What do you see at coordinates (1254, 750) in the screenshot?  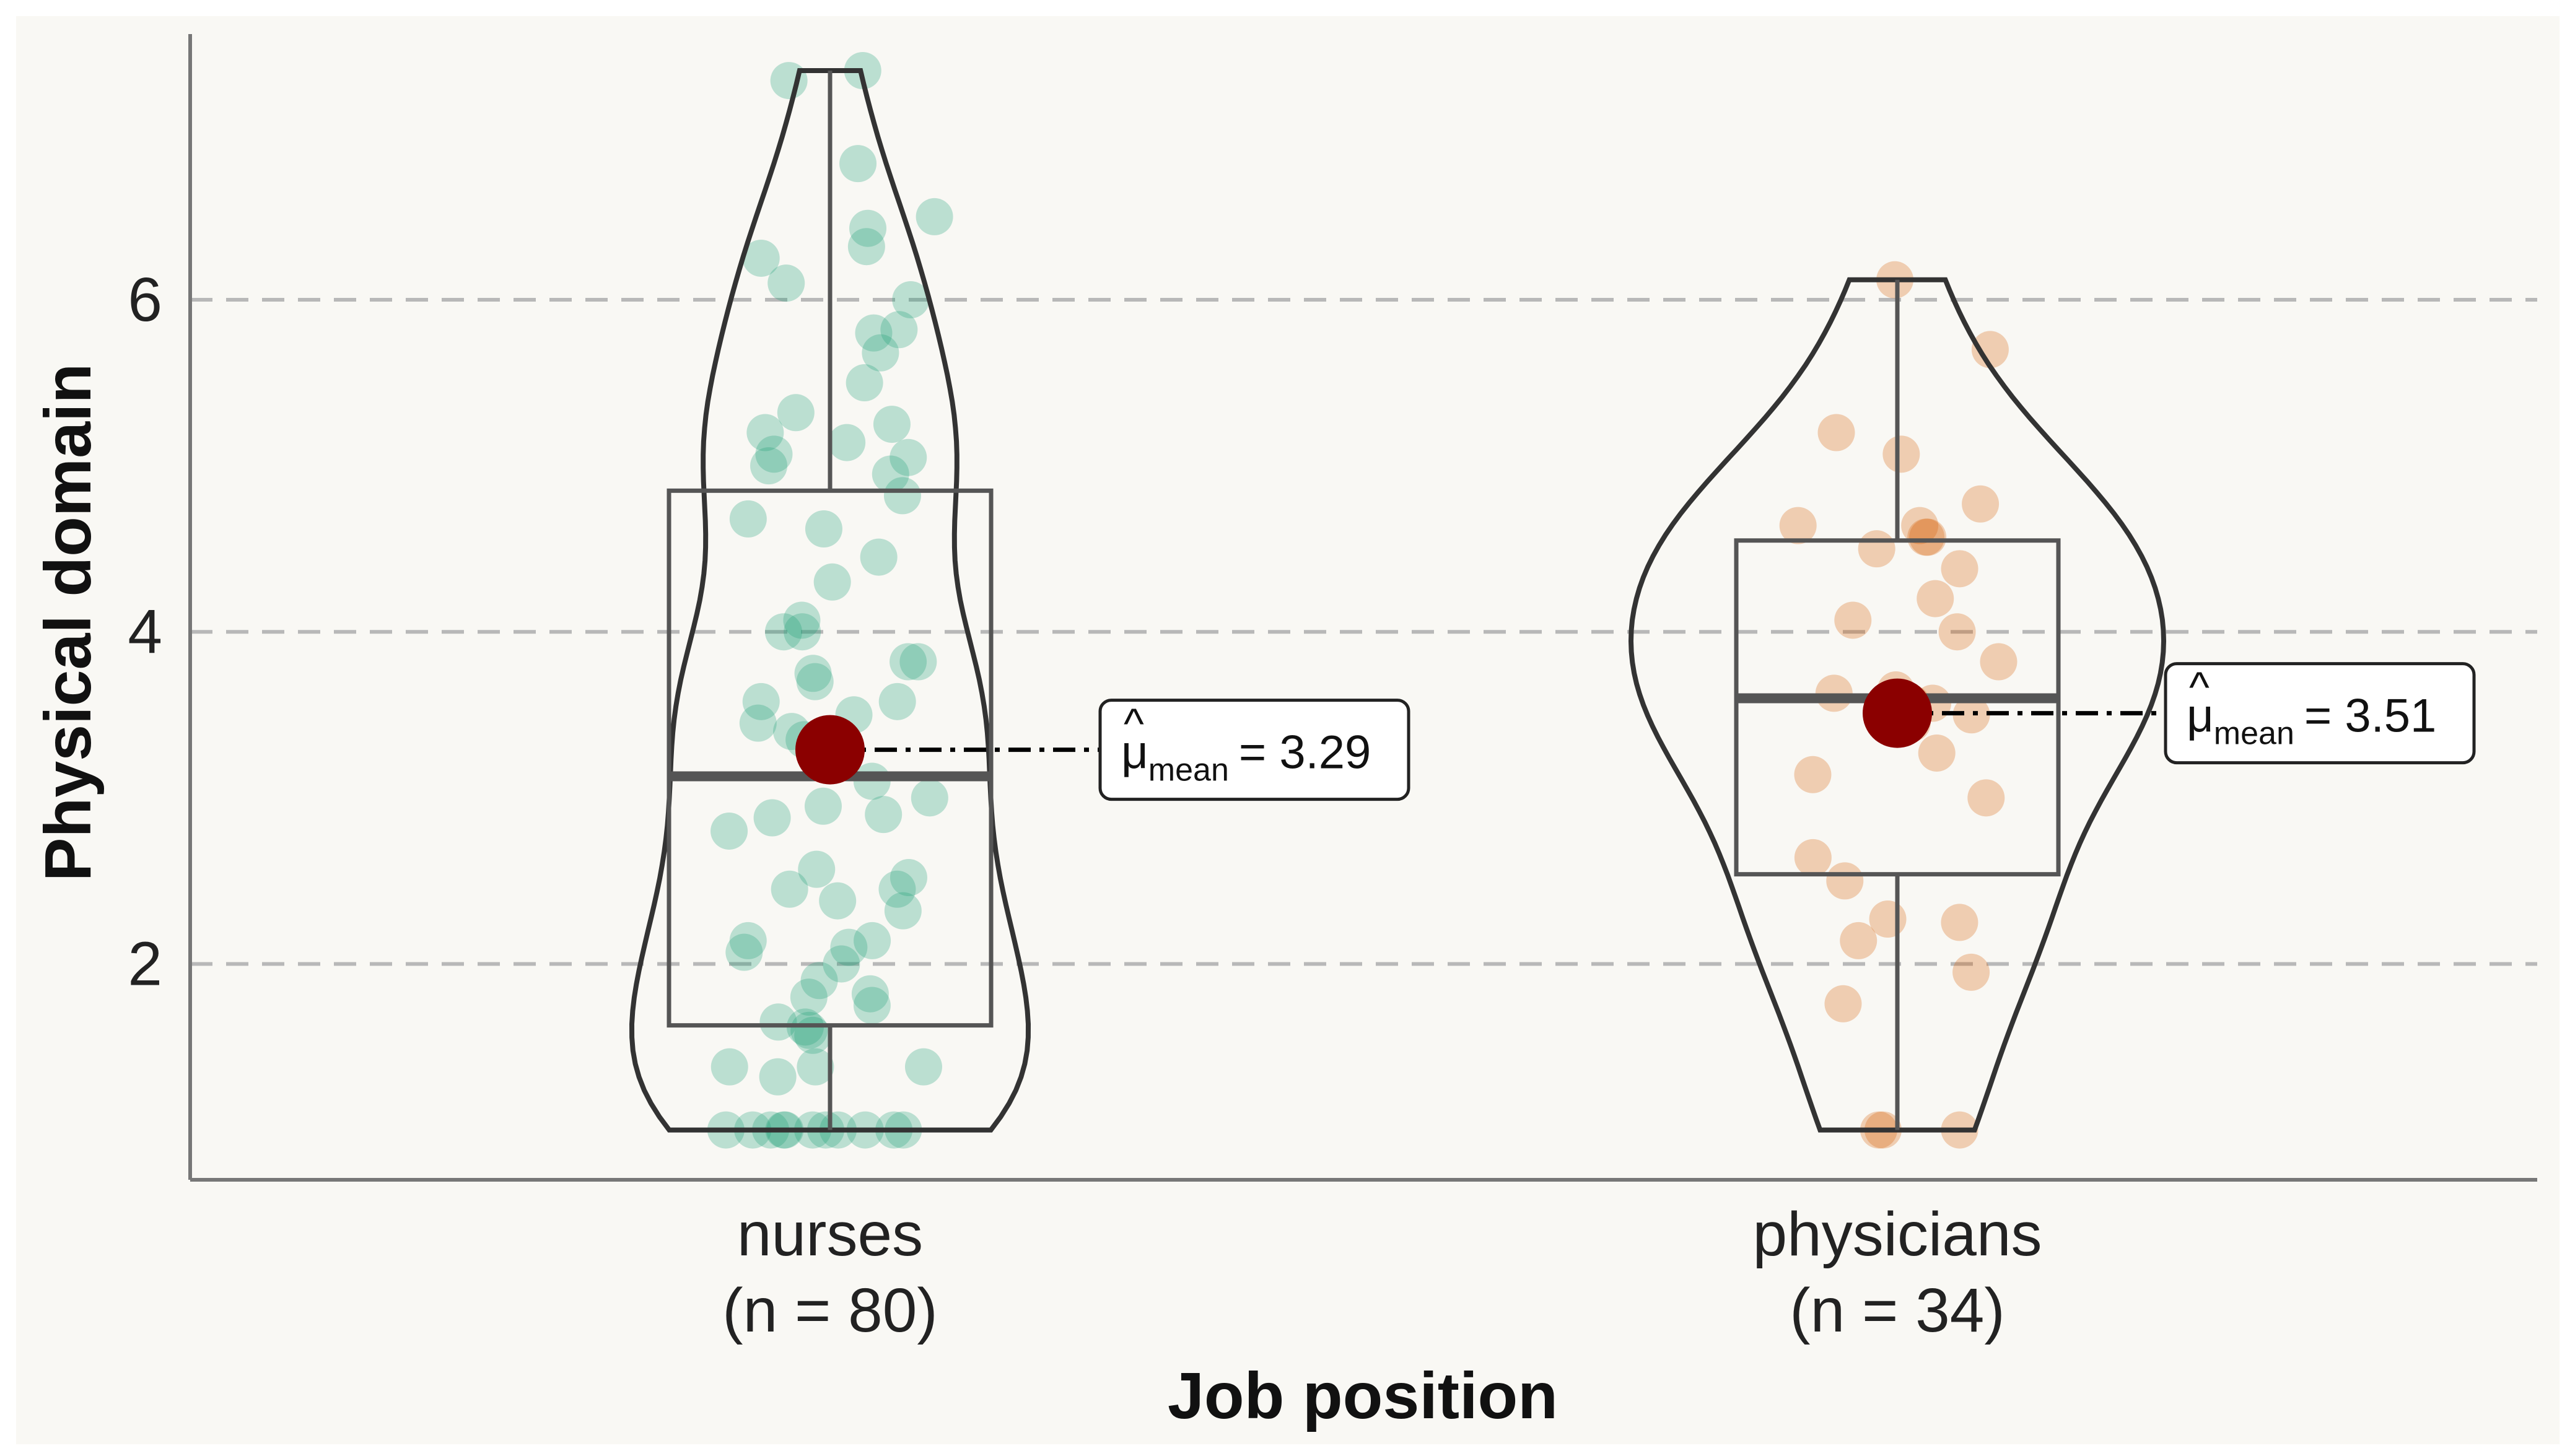 I see `mean-label-nurses: μmean = 3.29^` at bounding box center [1254, 750].